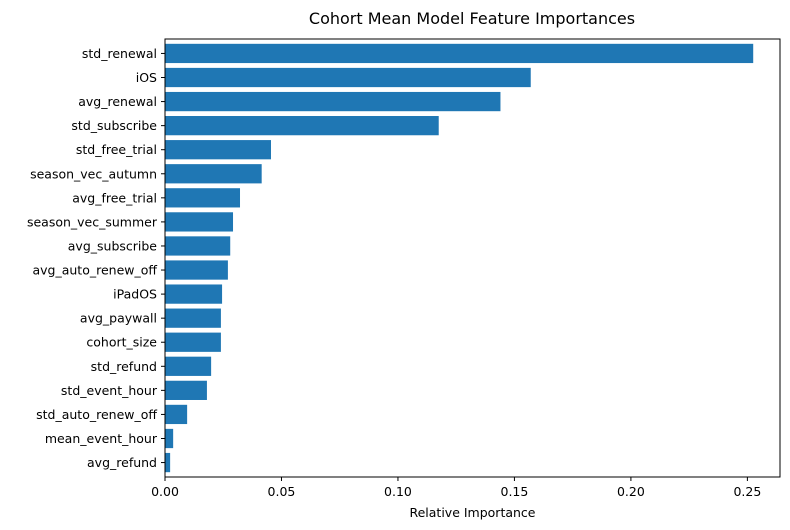 This screenshot has width=790, height=530. I want to click on y-tick-label: std_event_hour, so click(109, 390).